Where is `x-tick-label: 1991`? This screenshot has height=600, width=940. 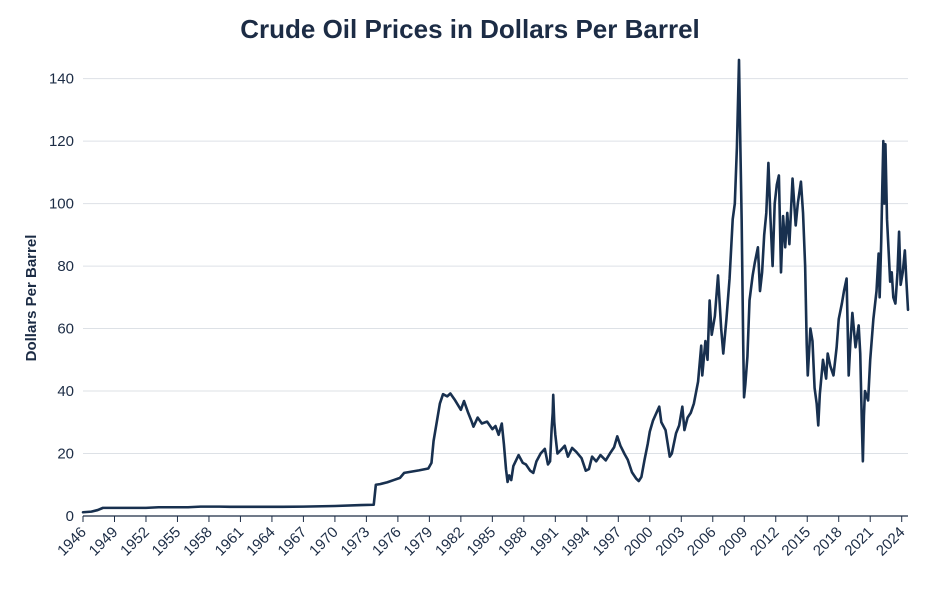 x-tick-label: 1991 is located at coordinates (545, 542).